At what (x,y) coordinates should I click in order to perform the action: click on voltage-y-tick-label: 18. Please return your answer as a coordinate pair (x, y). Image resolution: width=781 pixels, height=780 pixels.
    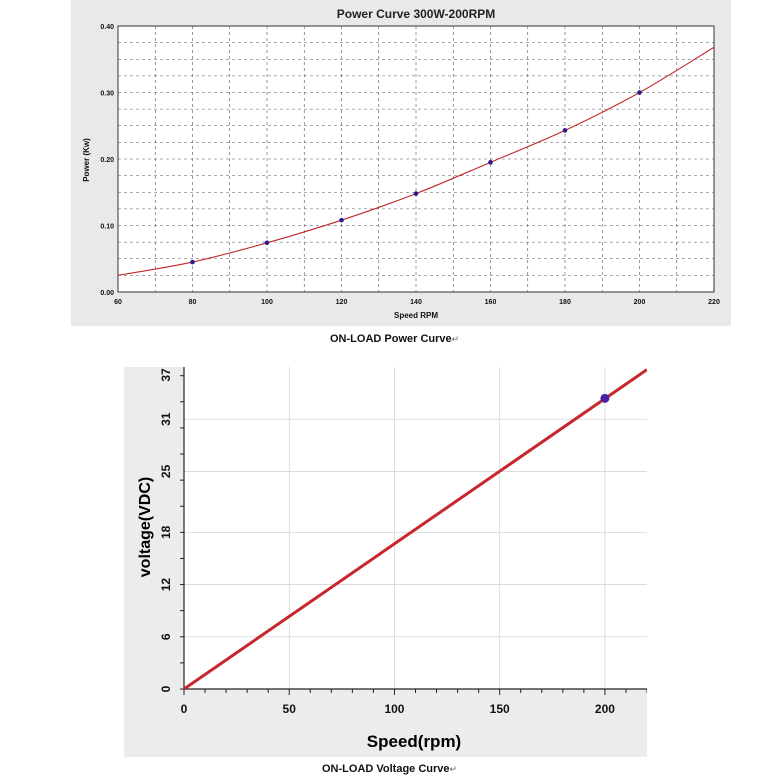
    Looking at the image, I should click on (166, 532).